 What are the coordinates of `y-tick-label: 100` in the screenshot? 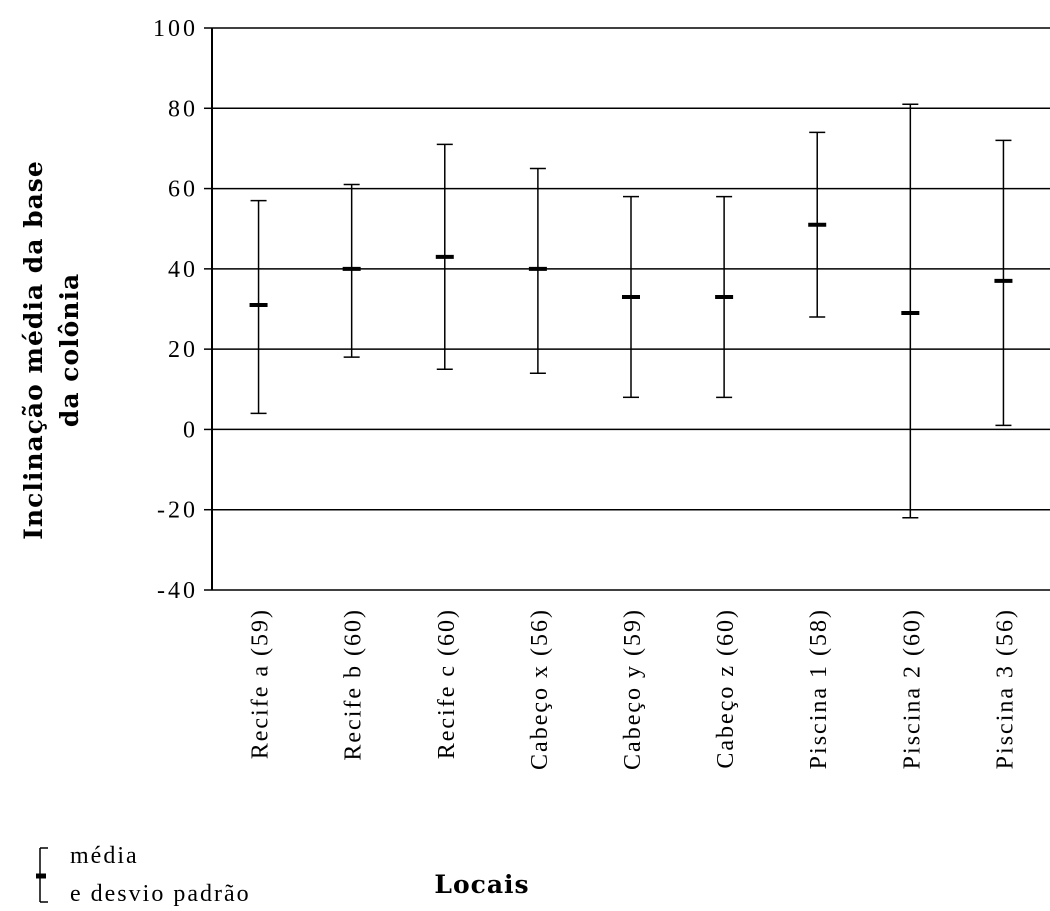 It's located at (175, 29).